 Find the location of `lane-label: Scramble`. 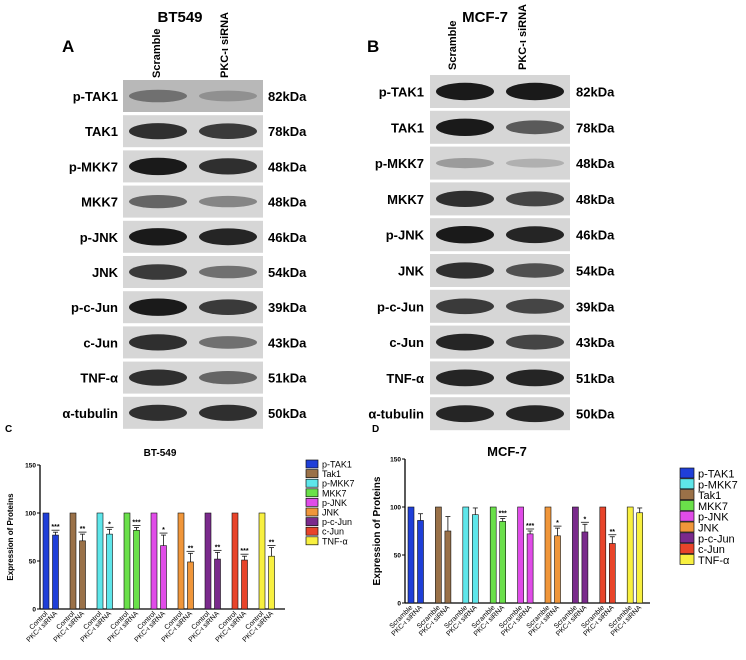

lane-label: Scramble is located at coordinates (157, 53).